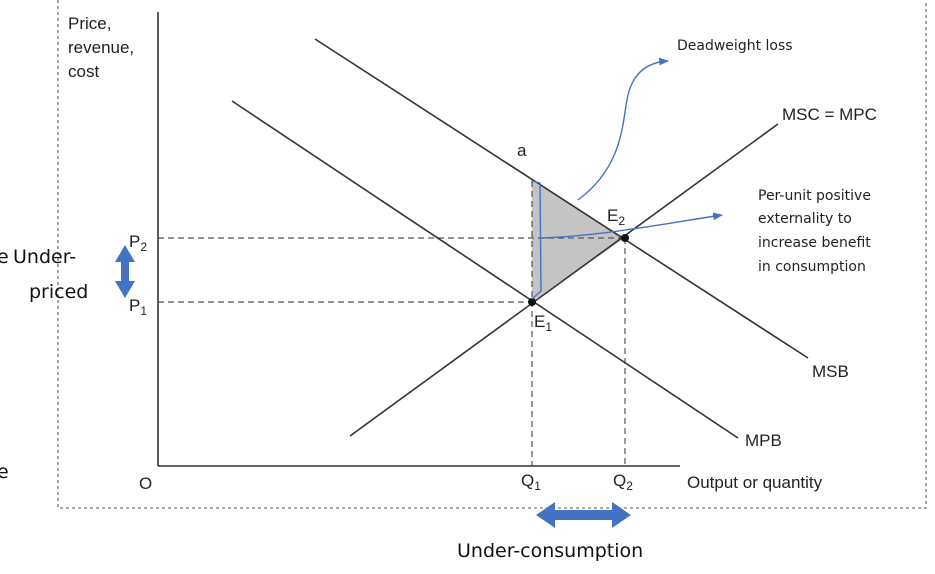  What do you see at coordinates (138, 307) in the screenshot?
I see `p1-label: P1` at bounding box center [138, 307].